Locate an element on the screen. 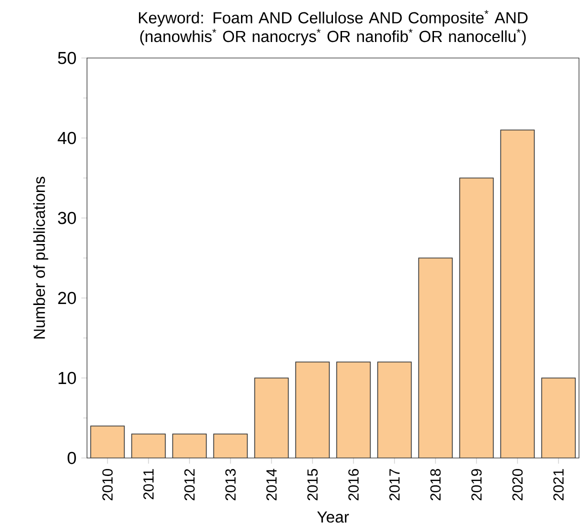  x-tick-label: 2020 is located at coordinates (517, 484).